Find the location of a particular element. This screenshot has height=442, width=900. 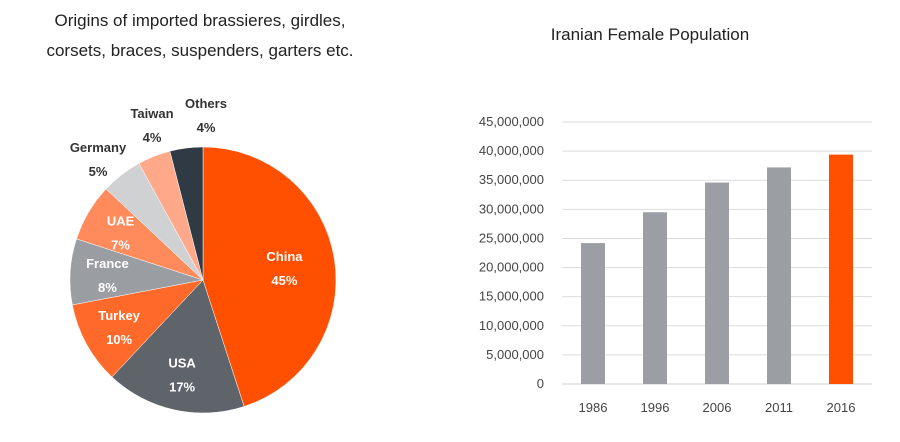

pie-label-france: France is located at coordinates (107, 263).